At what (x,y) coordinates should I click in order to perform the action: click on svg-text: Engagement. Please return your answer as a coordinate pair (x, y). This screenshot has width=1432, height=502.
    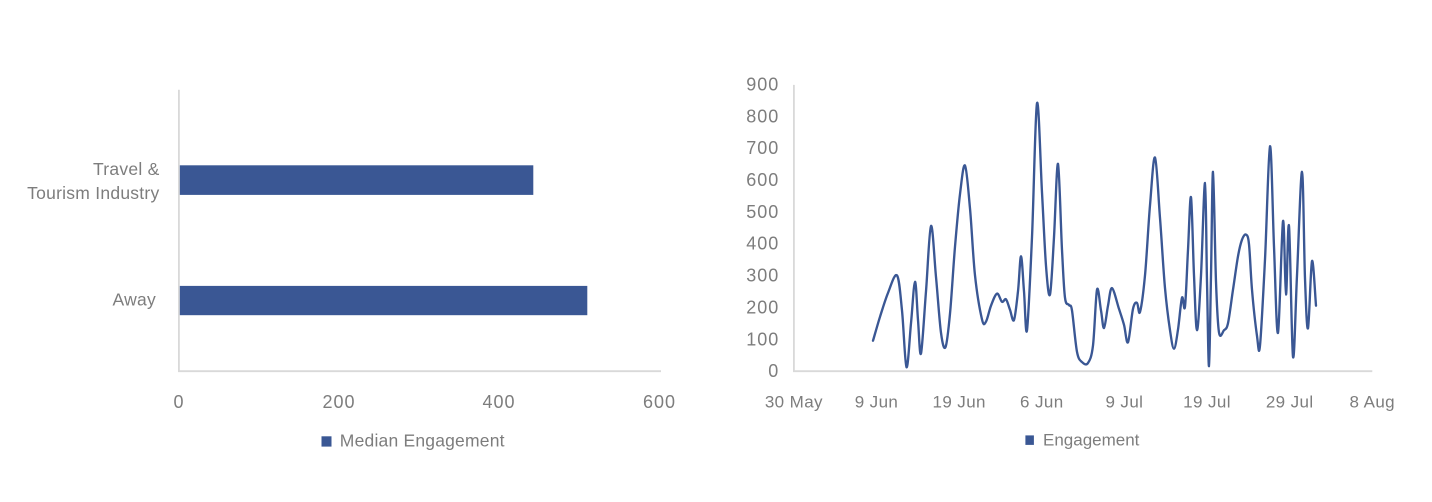
    Looking at the image, I should click on (1091, 439).